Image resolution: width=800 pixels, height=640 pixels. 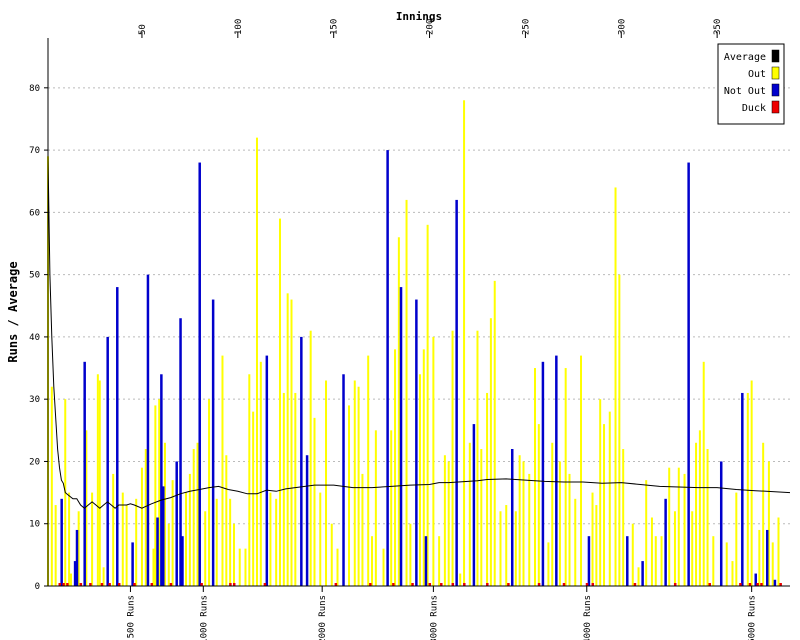 I want to click on y-tick-label: 40, so click(x=34, y=338).